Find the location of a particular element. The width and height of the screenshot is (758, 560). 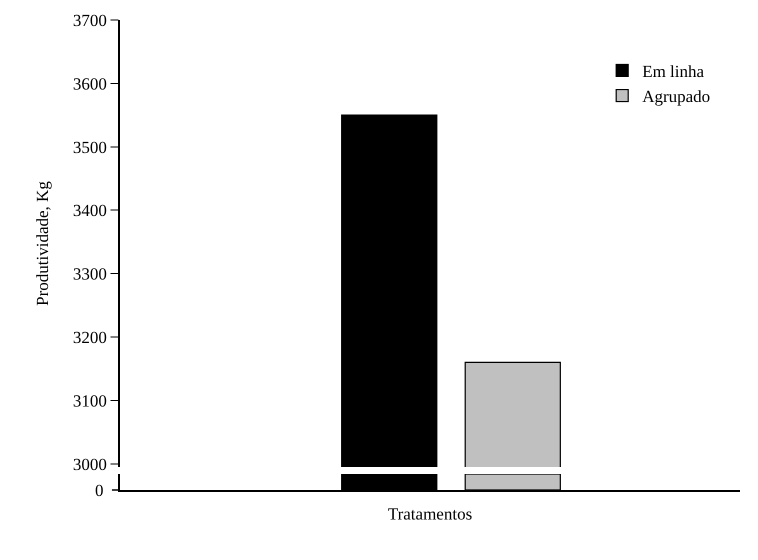

y-tick-label: 3300 is located at coordinates (89, 274).